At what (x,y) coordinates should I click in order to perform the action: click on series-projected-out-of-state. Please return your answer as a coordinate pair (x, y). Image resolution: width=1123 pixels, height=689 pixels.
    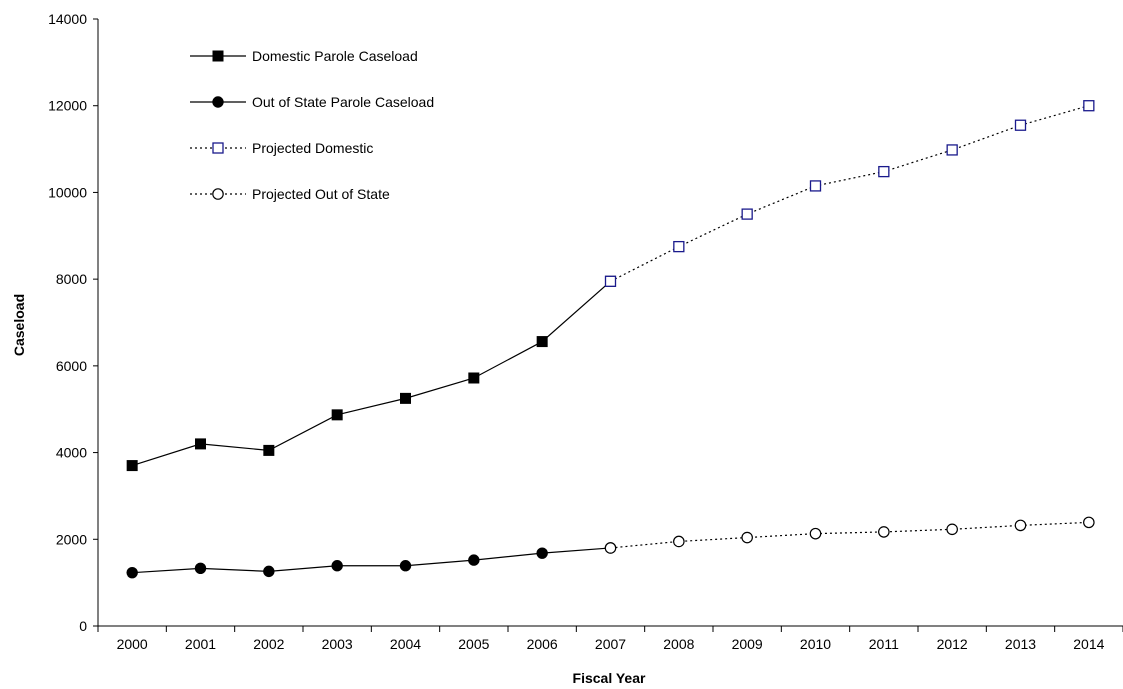
    Looking at the image, I should click on (849, 535).